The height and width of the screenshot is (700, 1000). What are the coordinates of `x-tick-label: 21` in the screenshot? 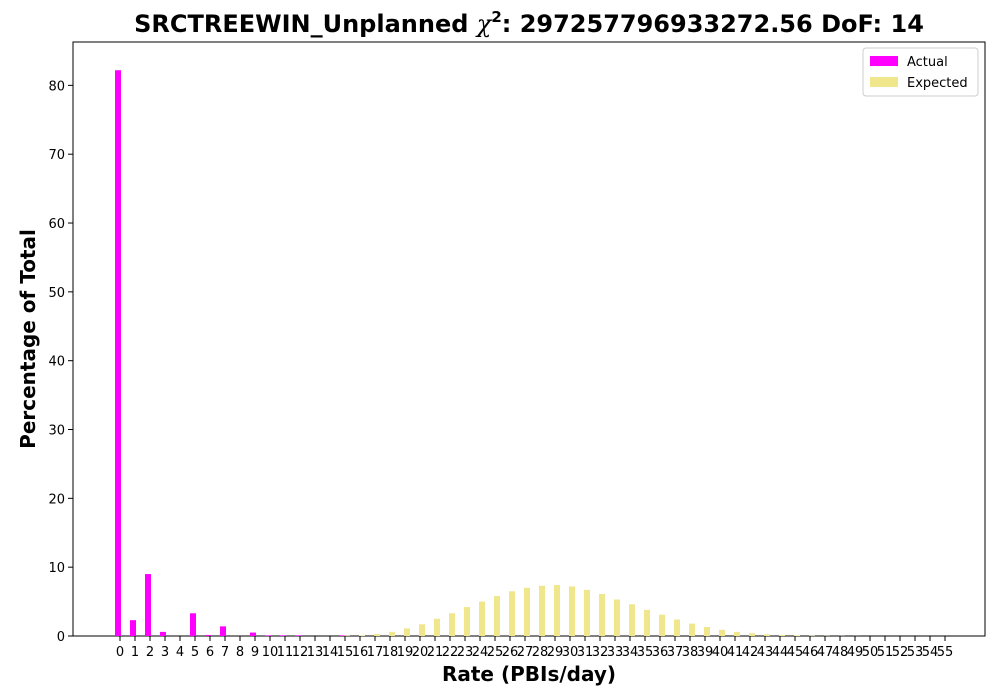 It's located at (435, 652).